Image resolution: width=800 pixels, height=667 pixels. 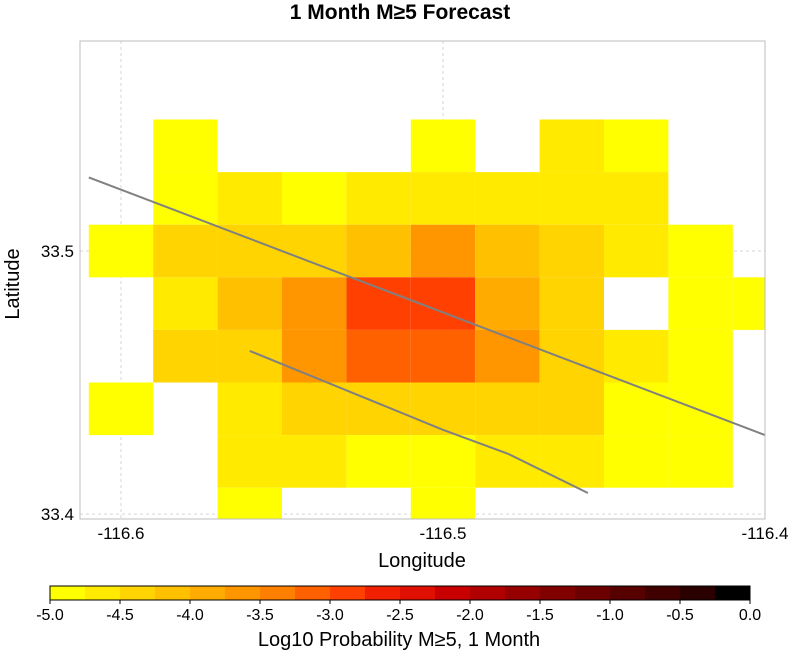 I want to click on y-axis-label: Latitude, so click(x=13, y=283).